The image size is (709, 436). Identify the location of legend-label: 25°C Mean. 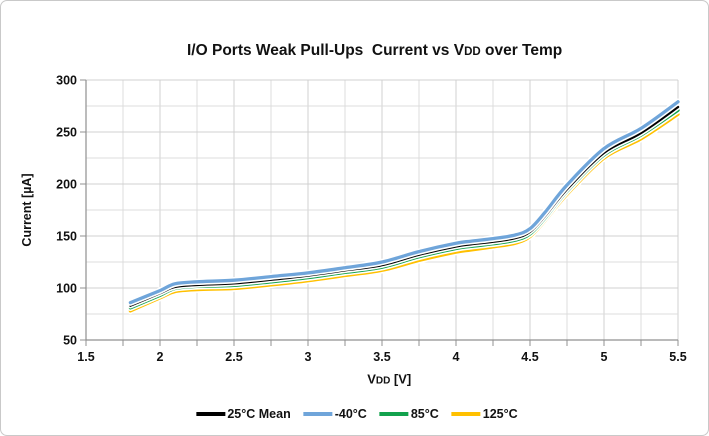
(259, 414).